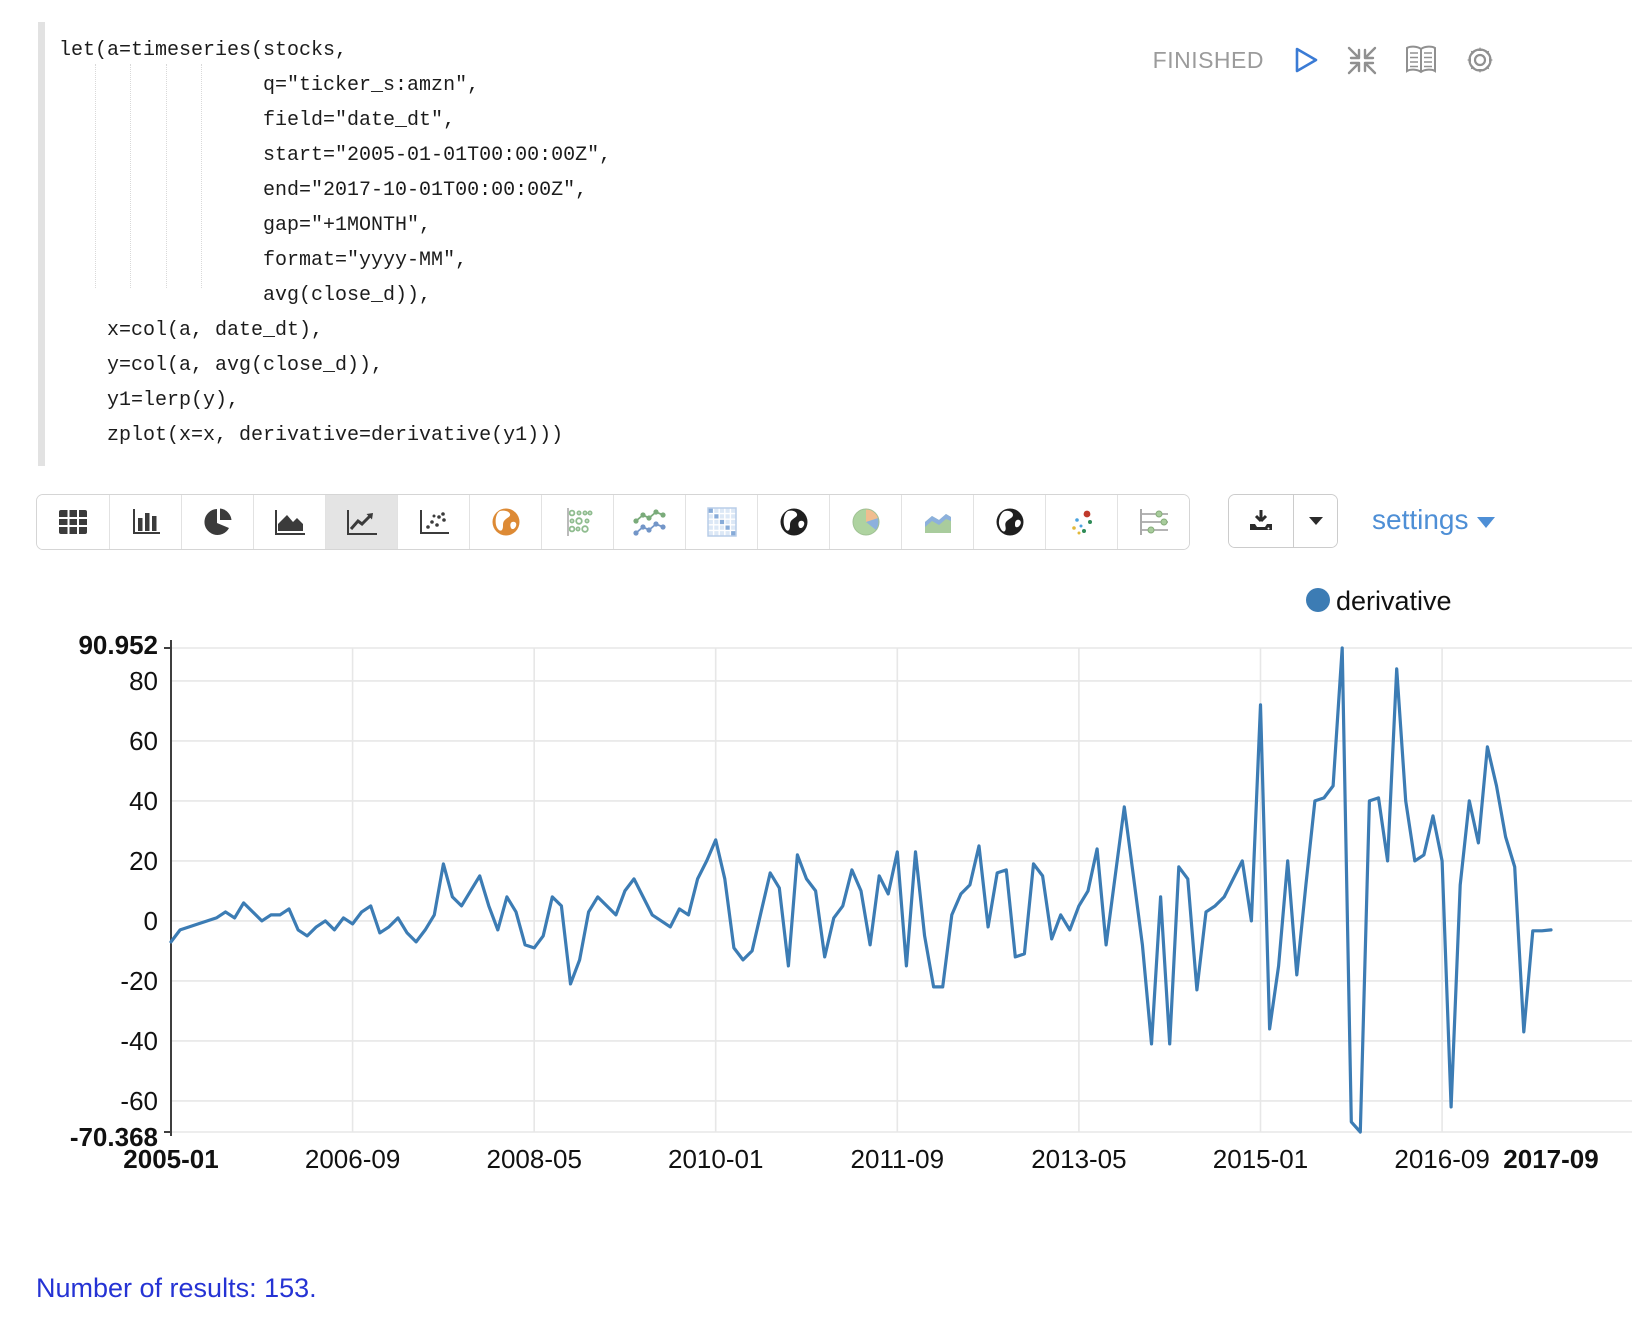 The image size is (1632, 1344). Describe the element at coordinates (1153, 522) in the screenshot. I see `chart-type-parallel-sliders-button` at that location.